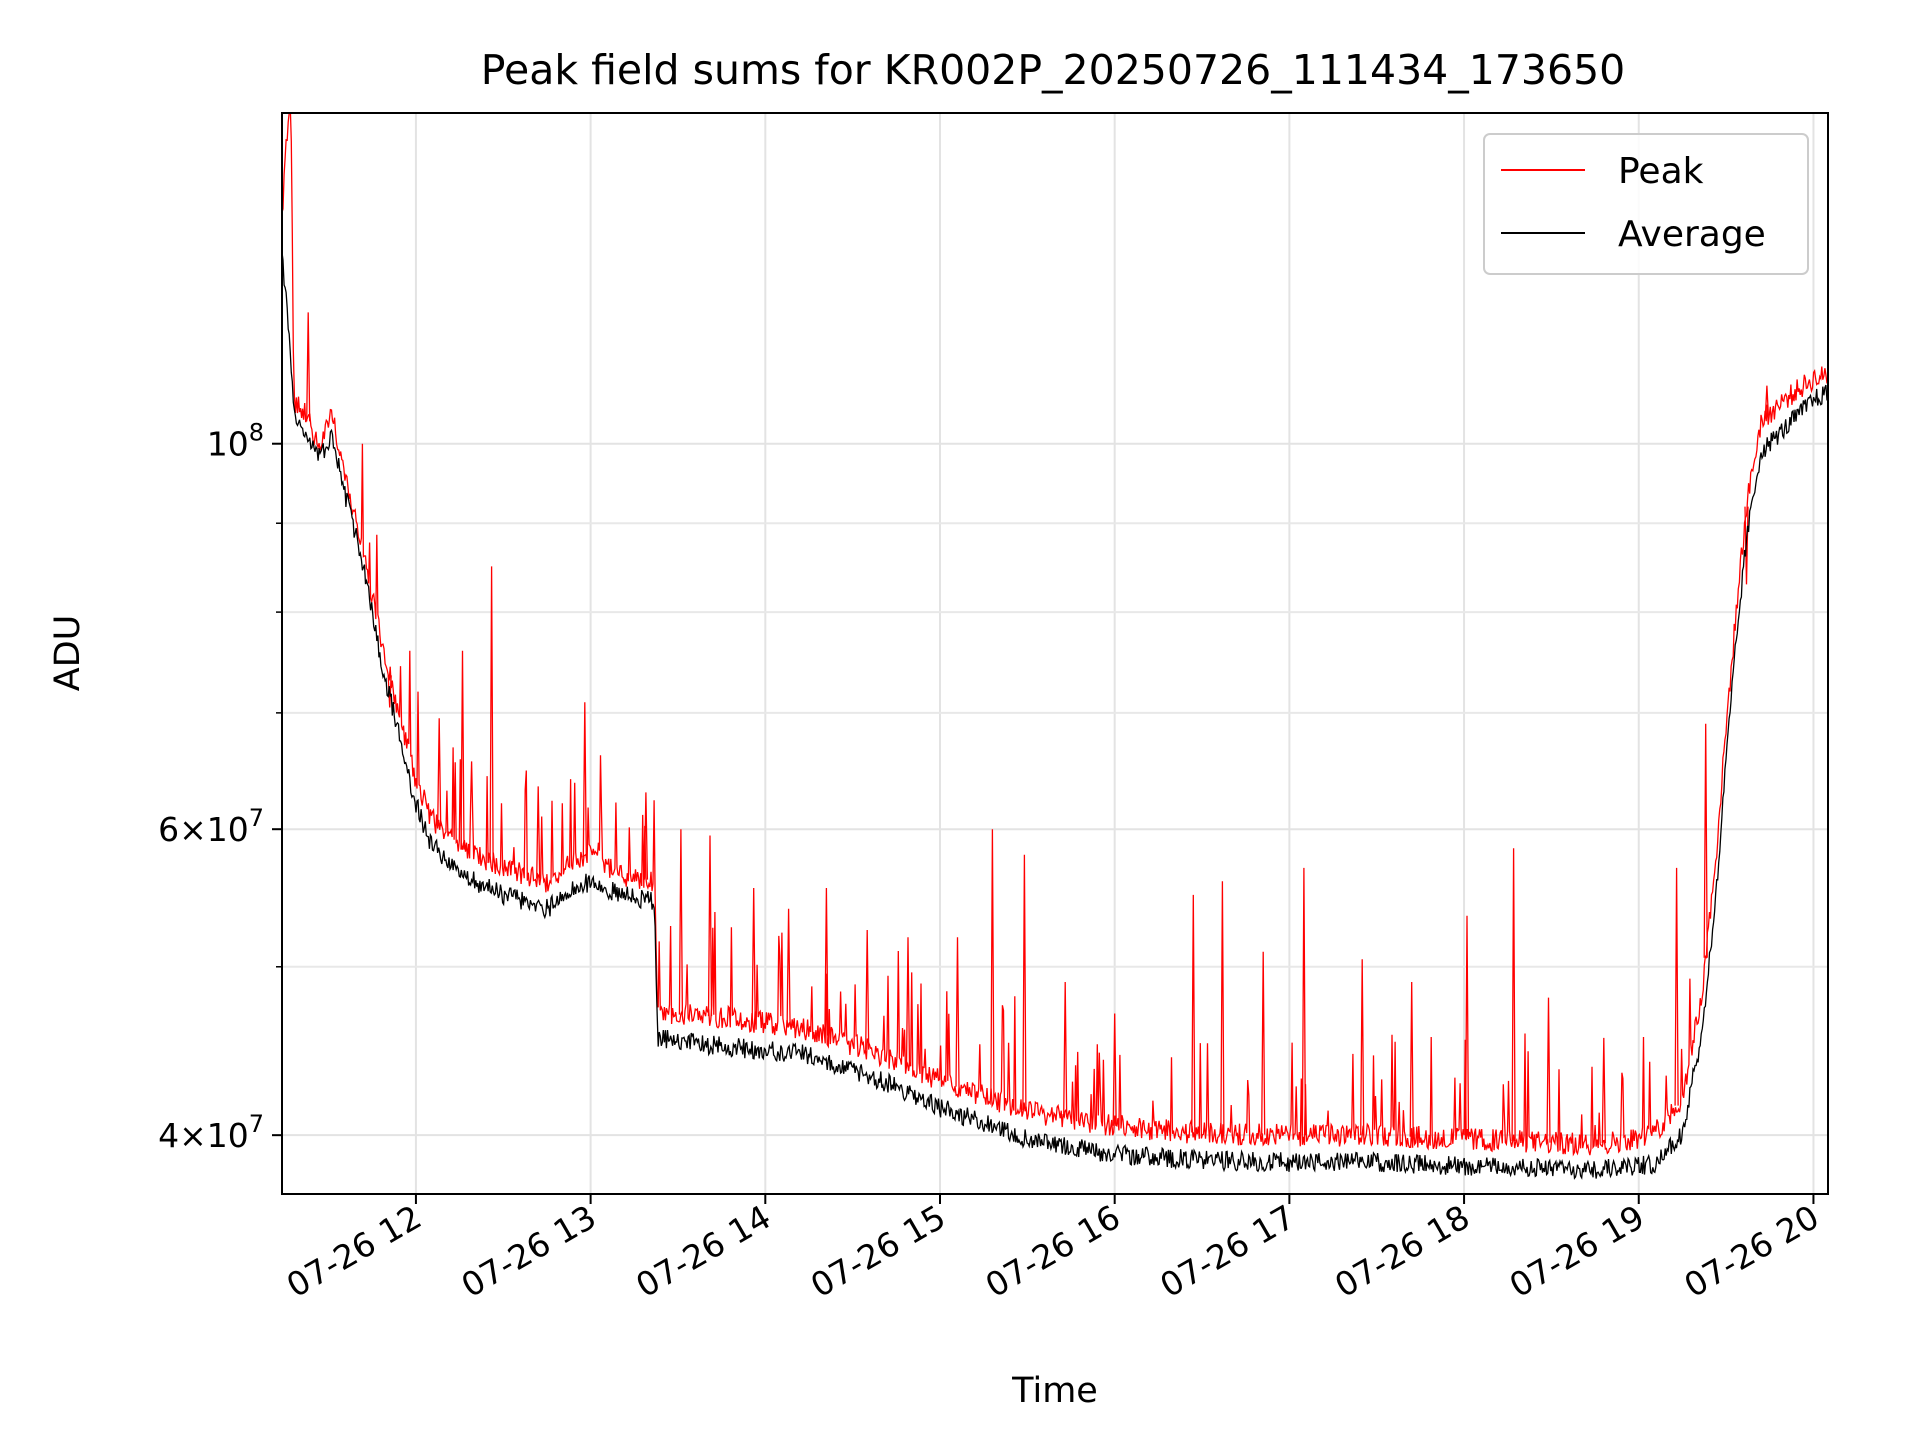 This screenshot has height=1440, width=1920. Describe the element at coordinates (168, 1135) in the screenshot. I see `y-tick-base: 4` at that location.